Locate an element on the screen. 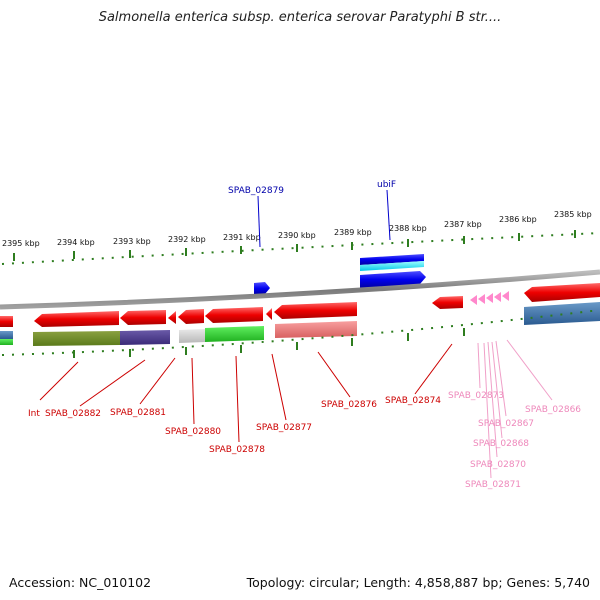  gene-feature-cyan is located at coordinates (392, 266).